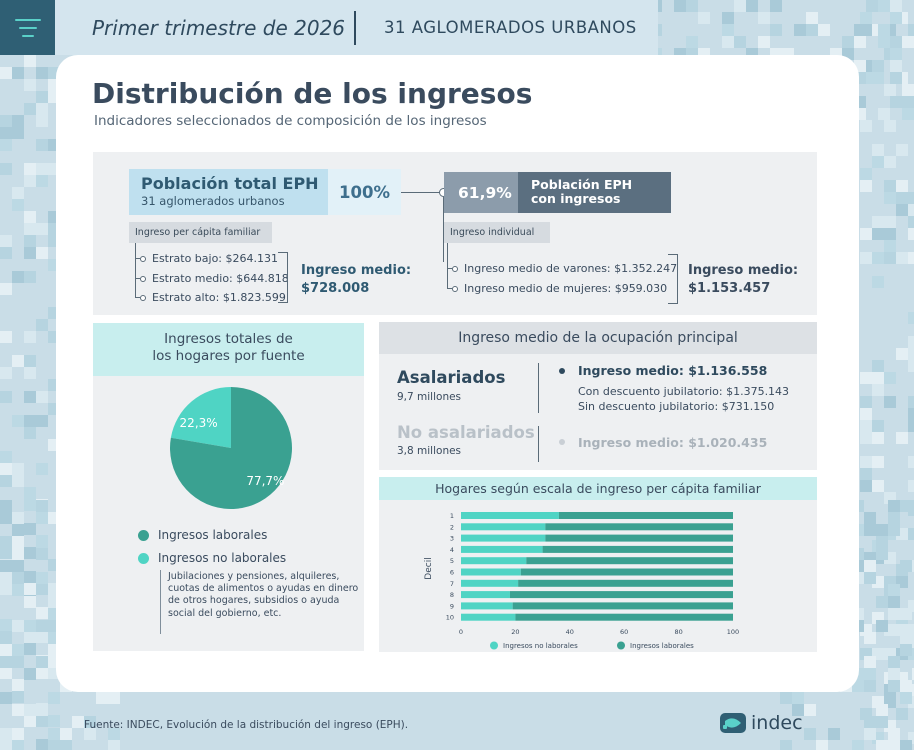 Image resolution: width=914 pixels, height=750 pixels. What do you see at coordinates (160, 602) in the screenshot?
I see `note-line` at bounding box center [160, 602].